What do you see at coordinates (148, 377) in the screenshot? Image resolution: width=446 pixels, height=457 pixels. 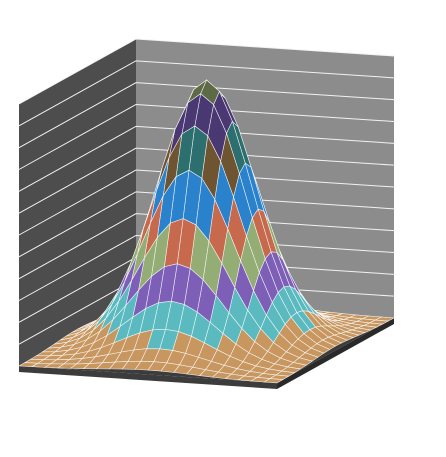 I see `floor-front-edge` at bounding box center [148, 377].